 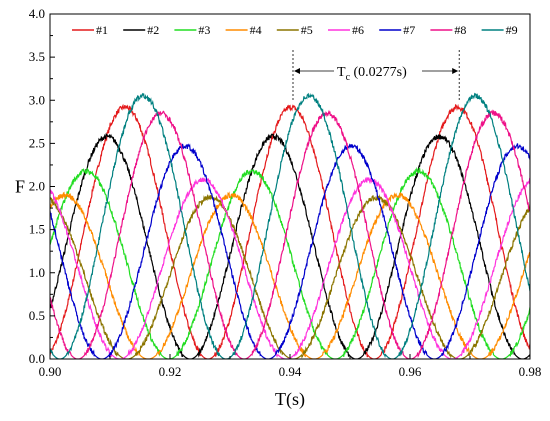 What do you see at coordinates (358, 30) in the screenshot?
I see `legend-label: #6` at bounding box center [358, 30].